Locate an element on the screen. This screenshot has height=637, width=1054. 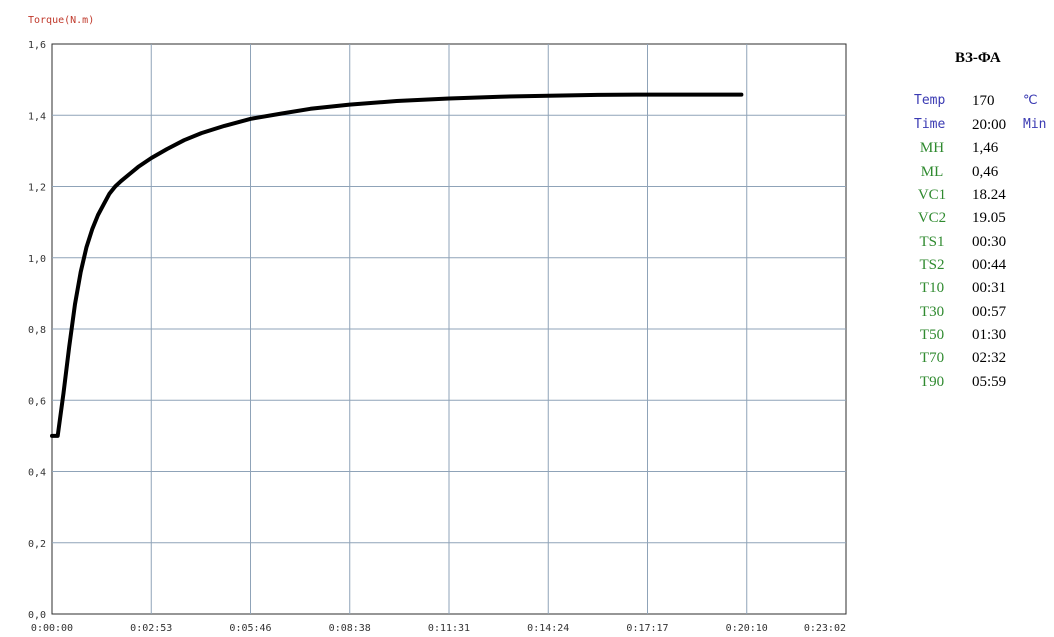
result-row-vc2: VC2 19.05 is located at coordinates (979, 221).